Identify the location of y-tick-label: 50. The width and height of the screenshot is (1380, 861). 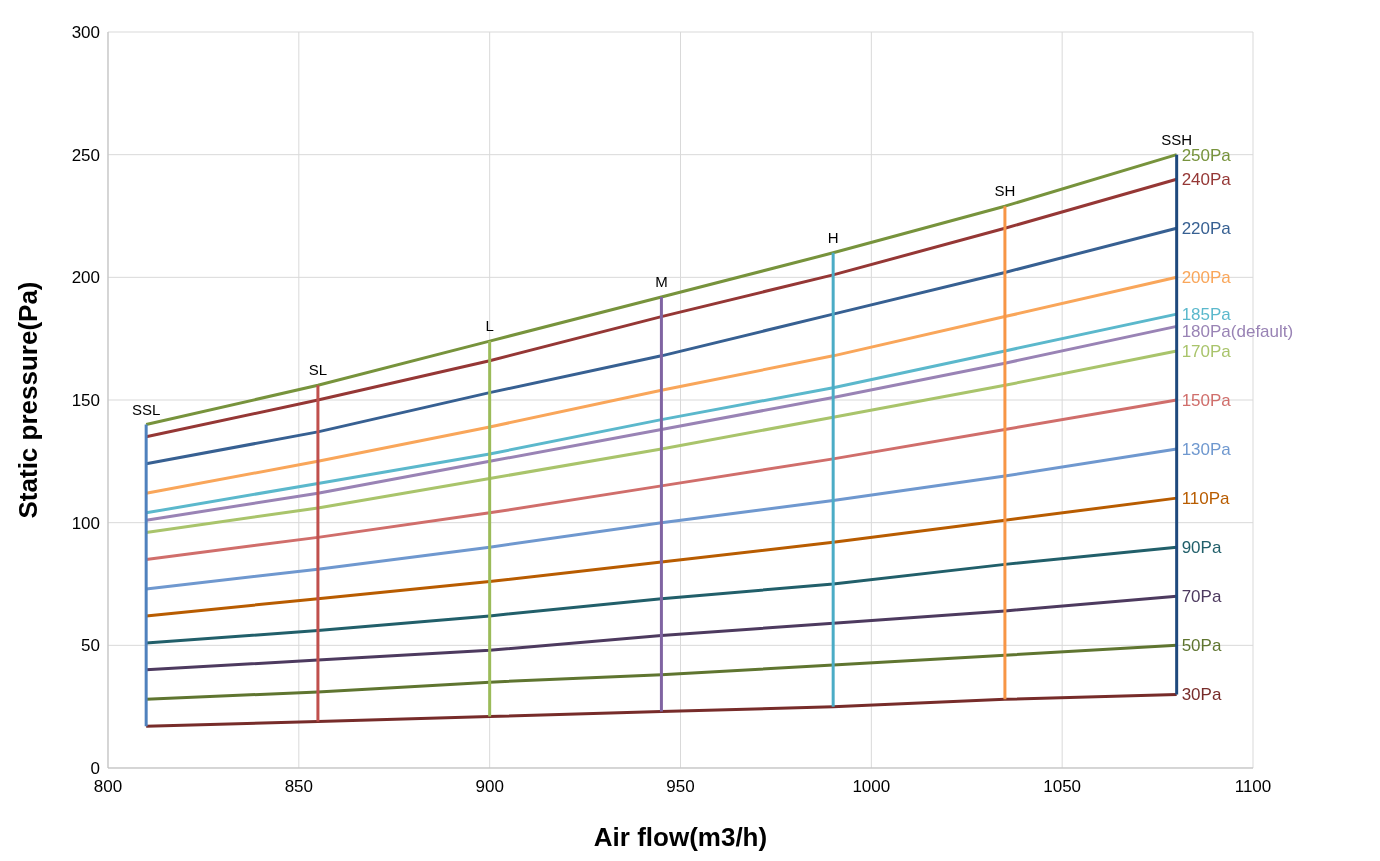
(90, 646).